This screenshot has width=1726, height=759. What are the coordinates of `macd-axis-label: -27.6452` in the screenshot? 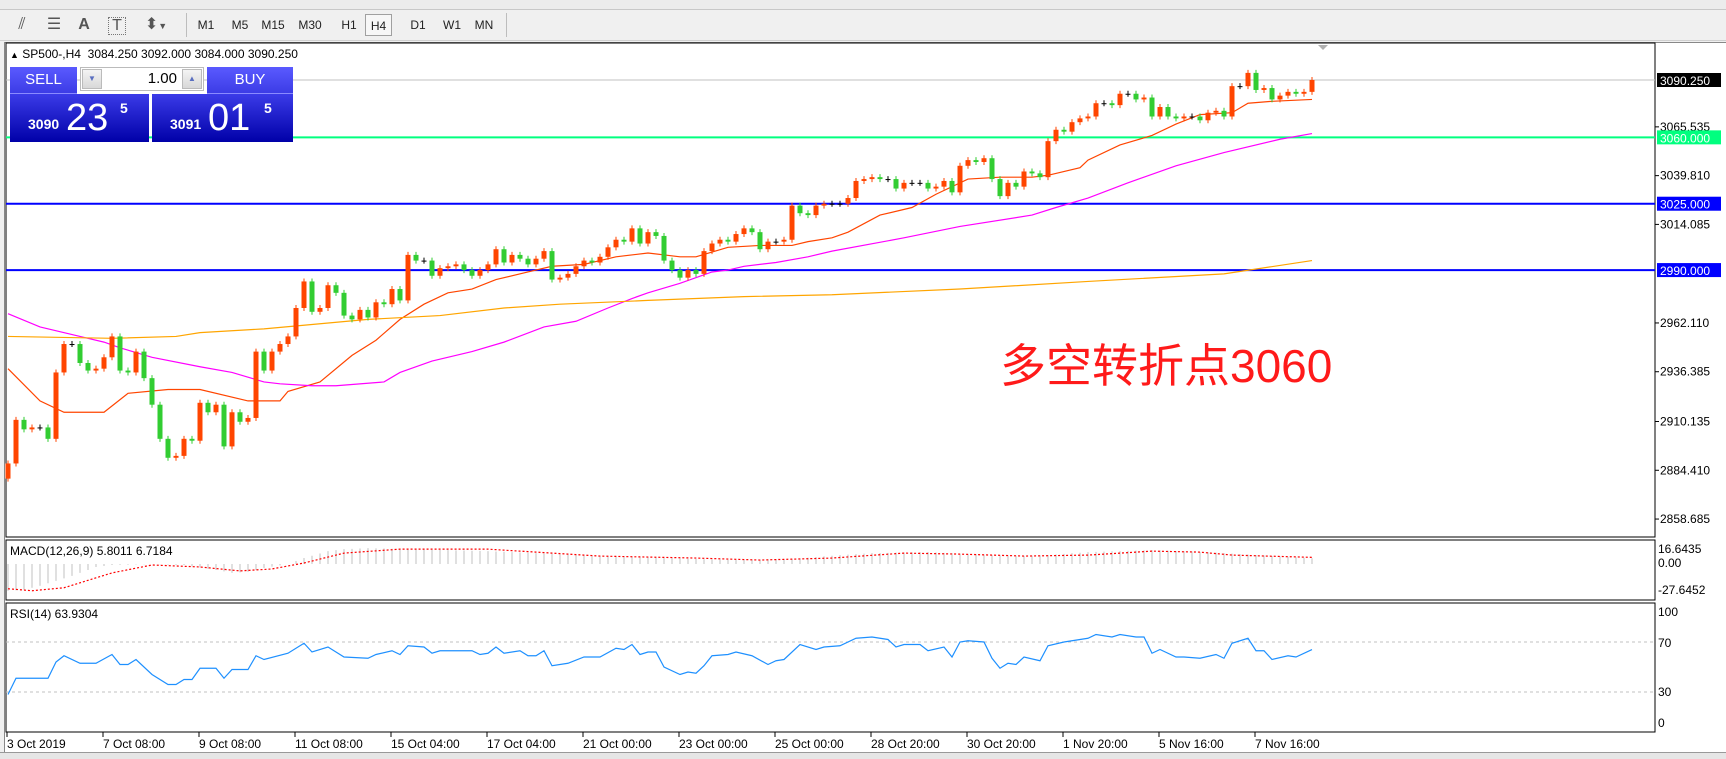 It's located at (1682, 590).